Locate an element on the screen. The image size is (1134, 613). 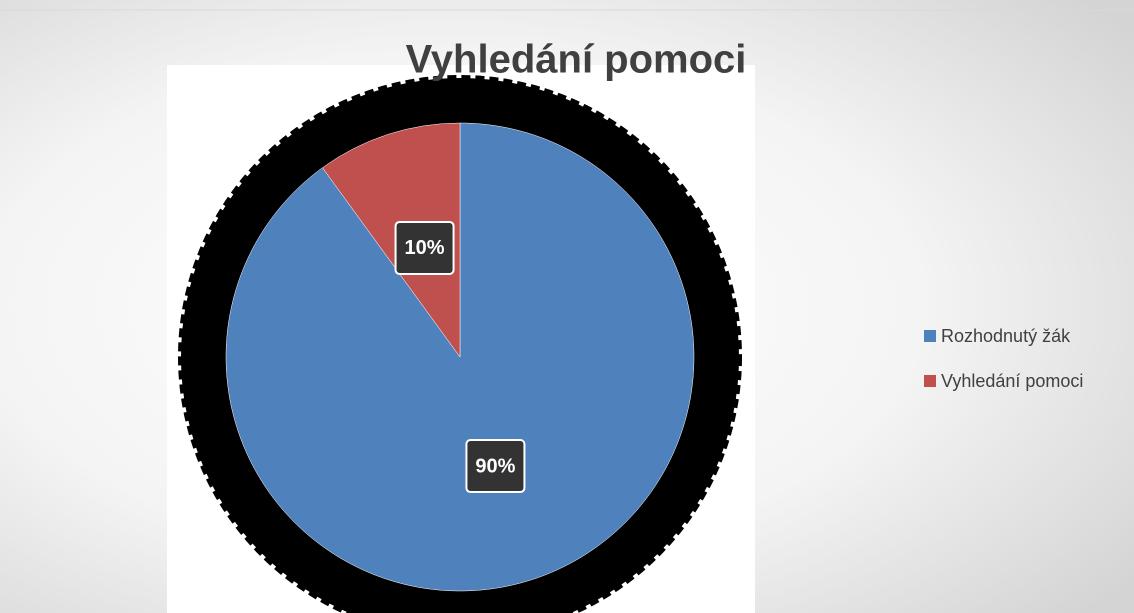
legend-label: Rozhodnutý žák is located at coordinates (1006, 336).